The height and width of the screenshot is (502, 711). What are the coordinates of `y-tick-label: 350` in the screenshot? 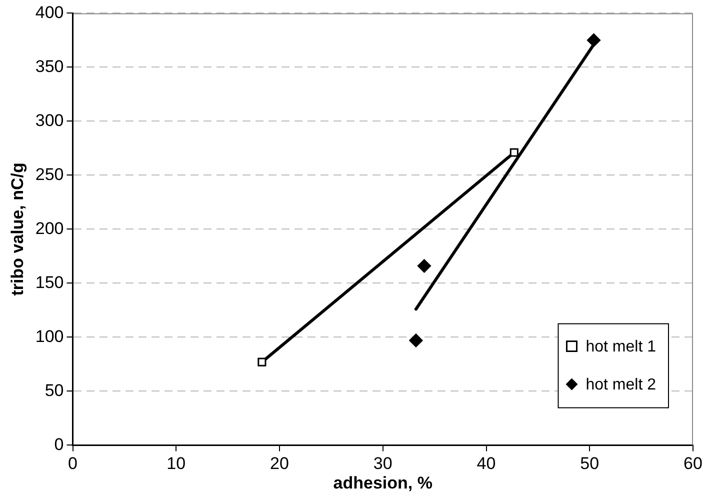 It's located at (49, 66).